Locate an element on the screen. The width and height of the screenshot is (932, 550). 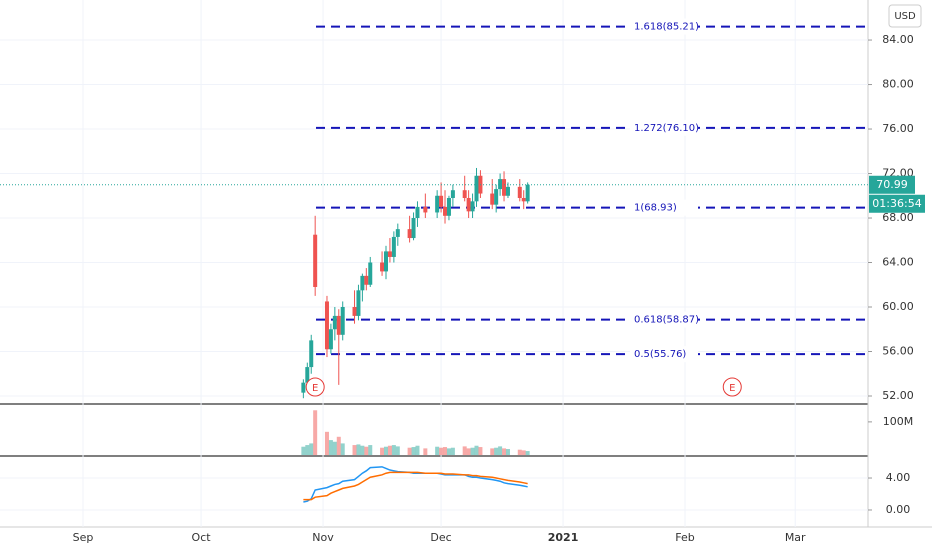
fib-label: 0.618(58.87) is located at coordinates (666, 320).